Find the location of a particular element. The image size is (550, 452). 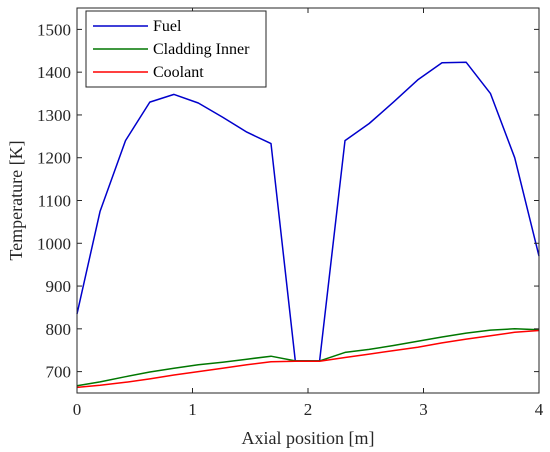

legend-label-fuel: Fuel is located at coordinates (167, 26).